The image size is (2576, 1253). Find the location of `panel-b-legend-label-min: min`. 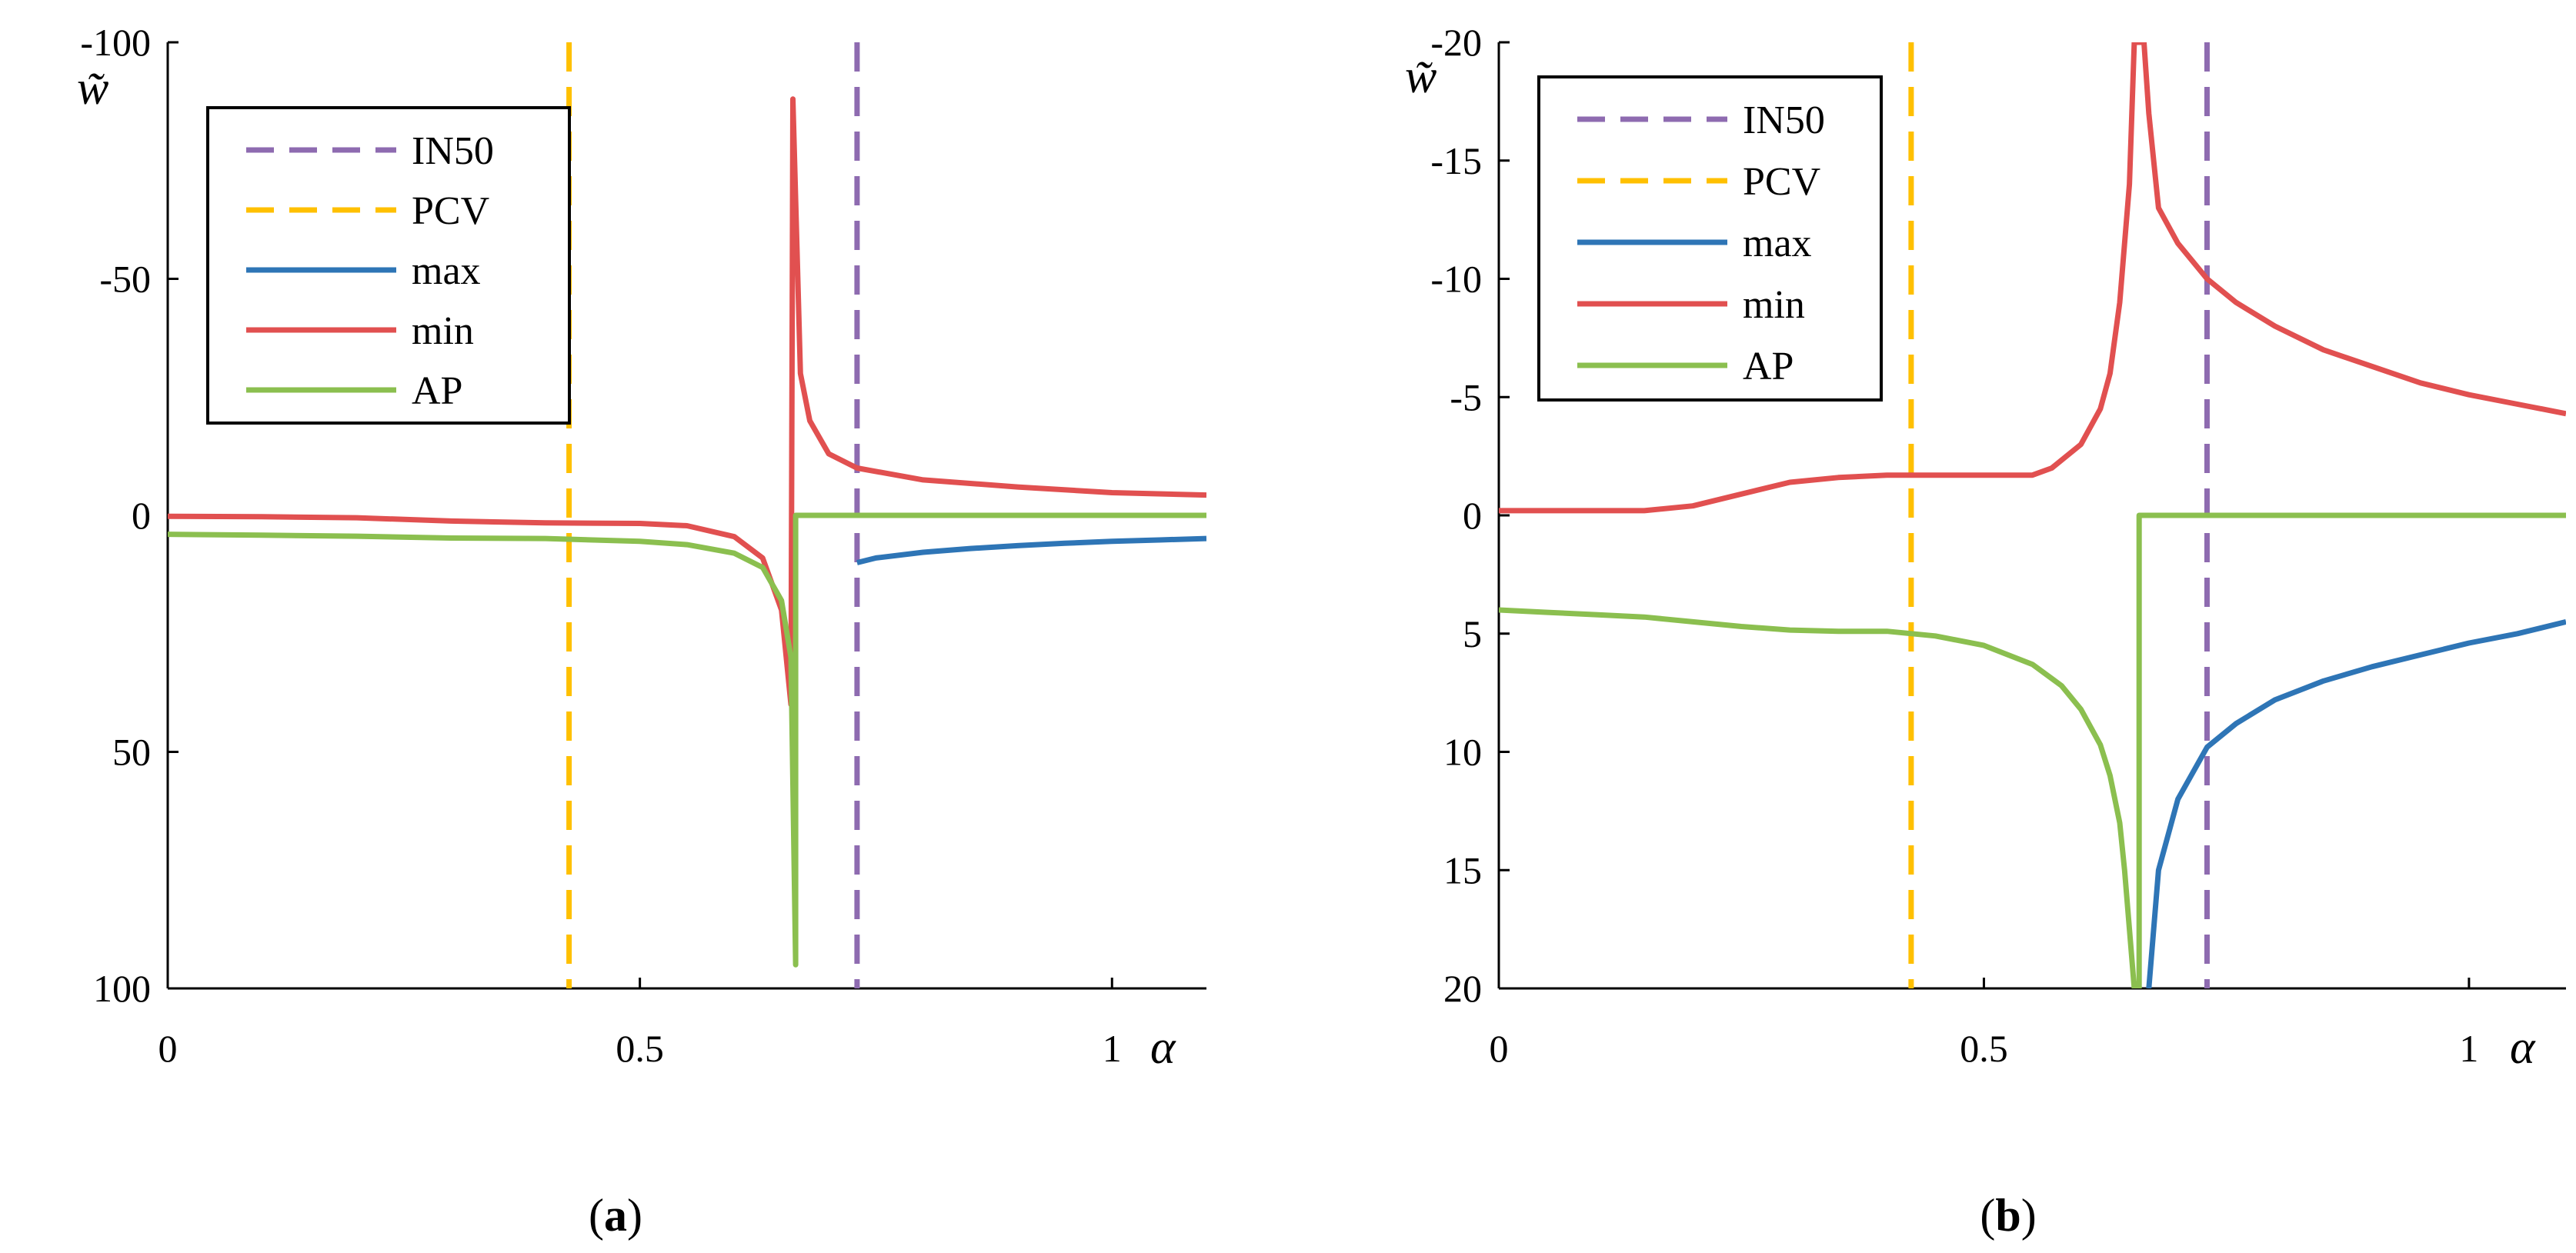

panel-b-legend-label-min: min is located at coordinates (1774, 305).